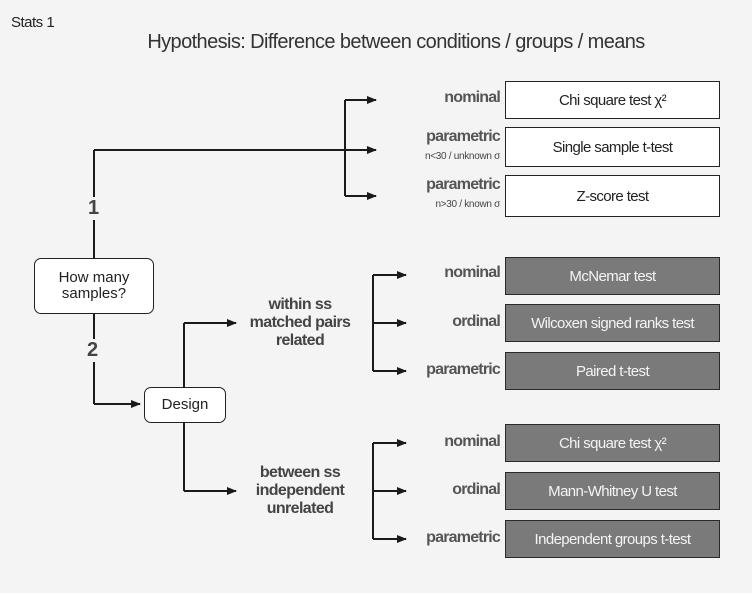  I want to click on within-label-line: matched pairs, so click(300, 322).